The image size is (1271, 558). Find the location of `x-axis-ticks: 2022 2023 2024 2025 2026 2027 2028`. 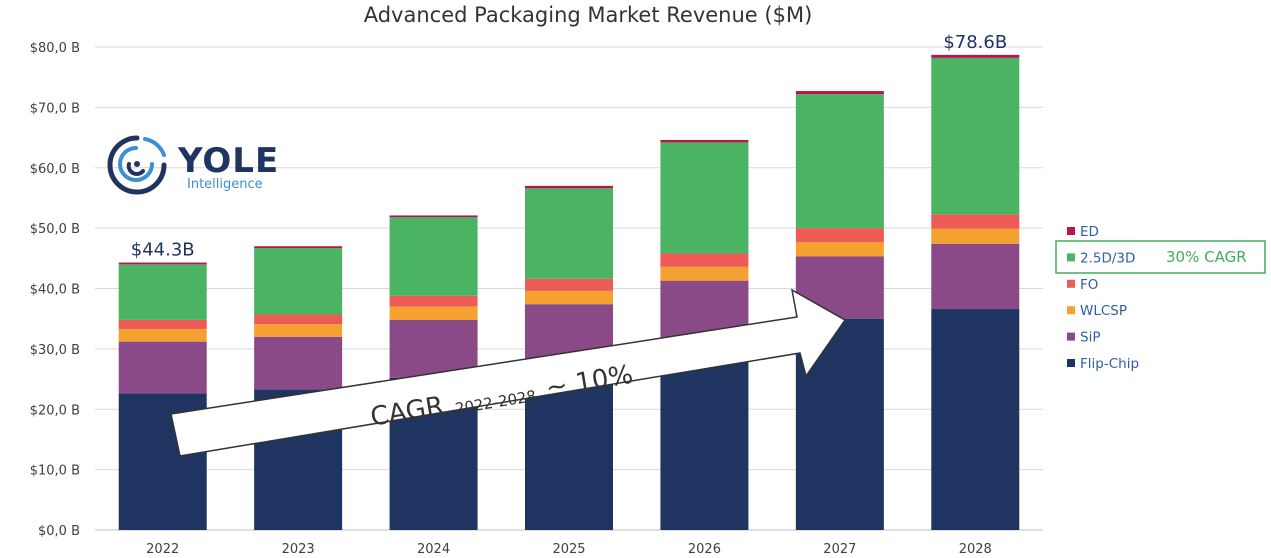

x-axis-ticks: 2022 2023 2024 2025 2026 2027 2028 is located at coordinates (569, 549).